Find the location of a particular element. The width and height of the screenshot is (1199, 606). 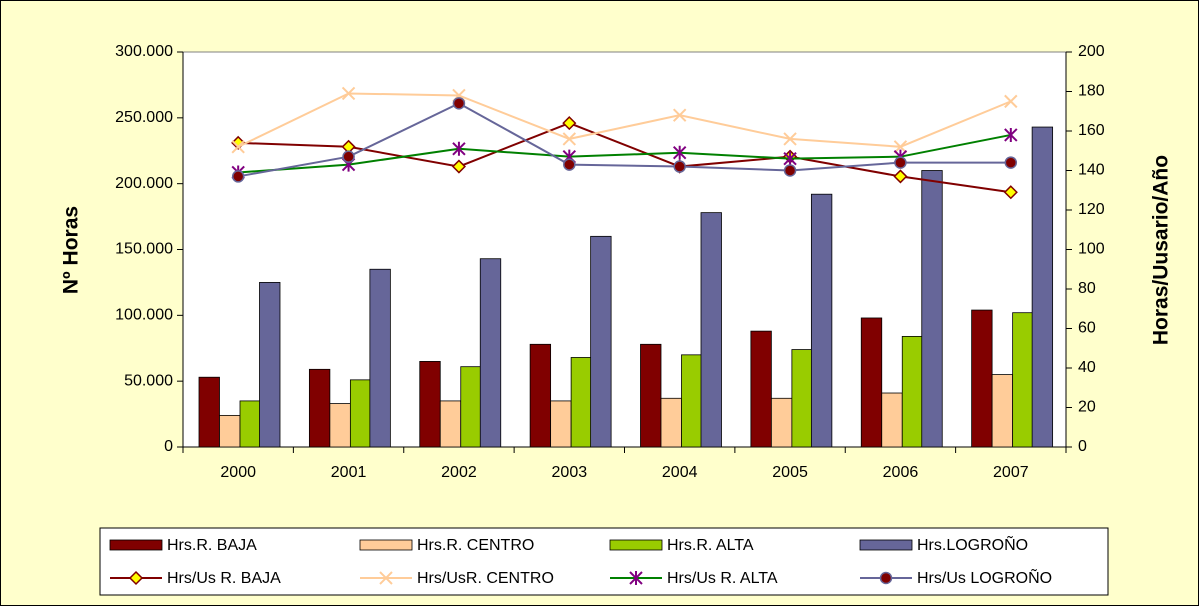

y2-tick-label: 120 is located at coordinates (1091, 209).